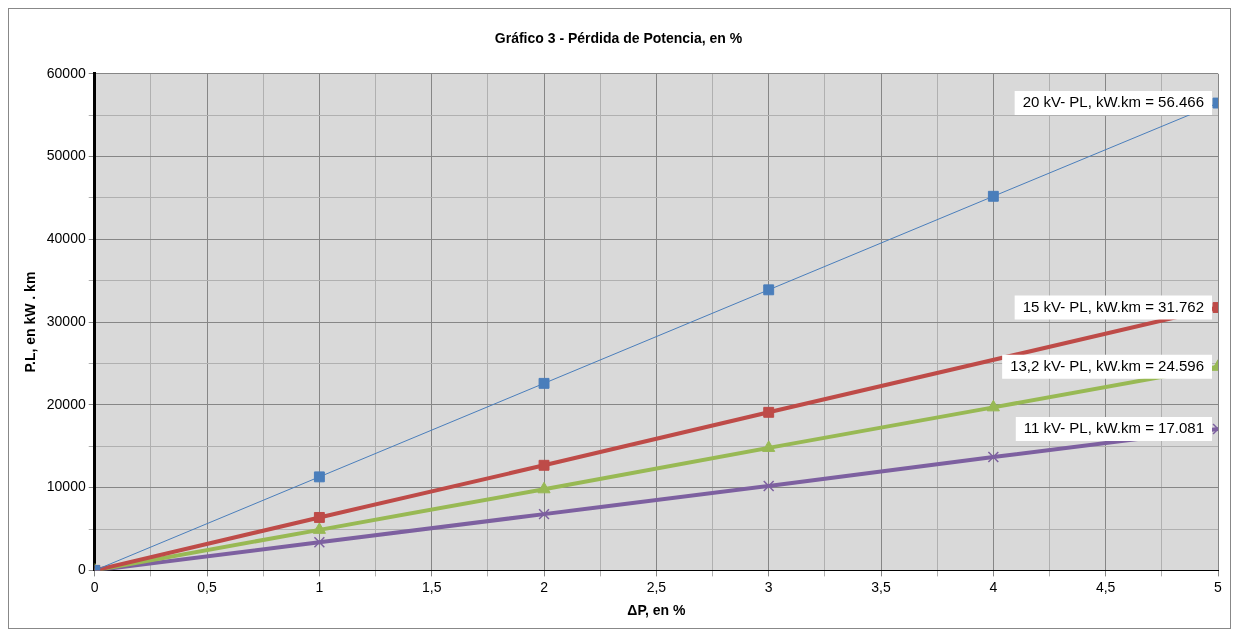 The width and height of the screenshot is (1239, 637). Describe the element at coordinates (66, 320) in the screenshot. I see `y-tick-label: 30000` at that location.